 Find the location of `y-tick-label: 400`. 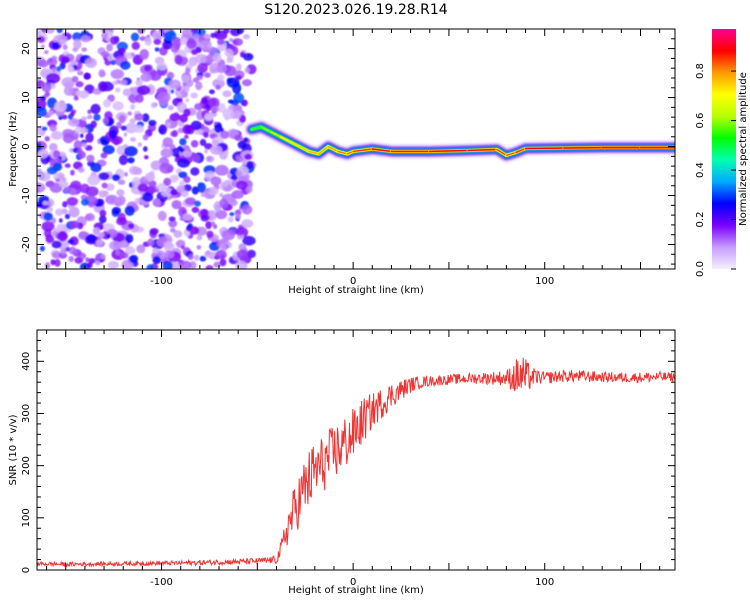

y-tick-label: 400 is located at coordinates (26, 361).